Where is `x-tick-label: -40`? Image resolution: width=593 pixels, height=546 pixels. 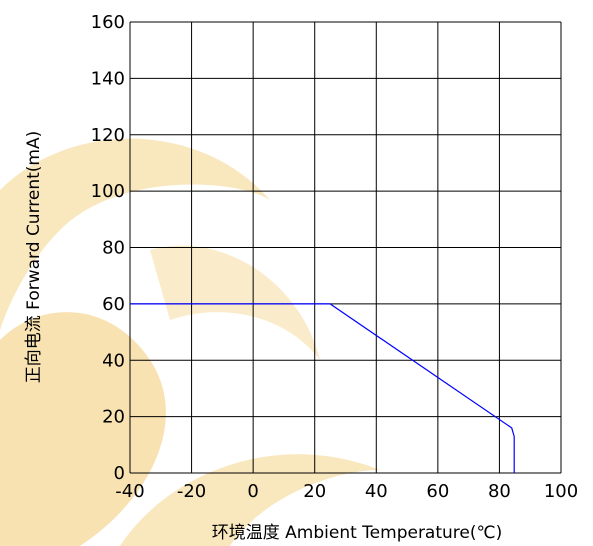 x-tick-label: -40 is located at coordinates (129, 491).